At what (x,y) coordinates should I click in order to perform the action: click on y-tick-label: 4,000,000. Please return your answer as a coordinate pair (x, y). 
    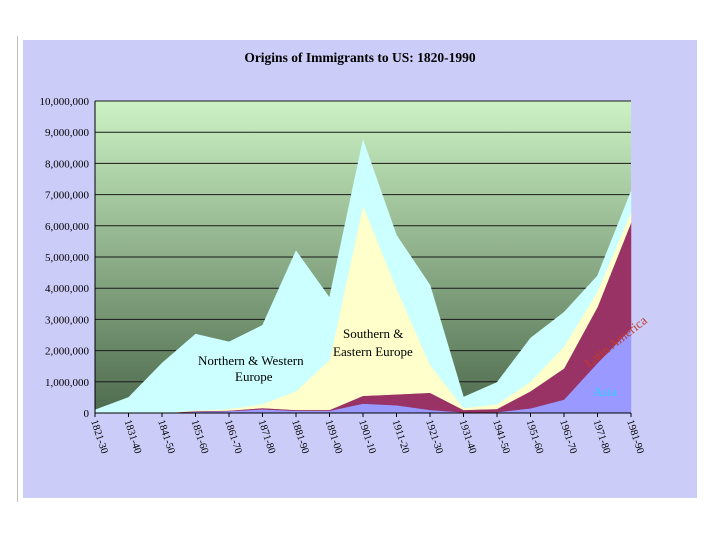
    Looking at the image, I should click on (67, 289).